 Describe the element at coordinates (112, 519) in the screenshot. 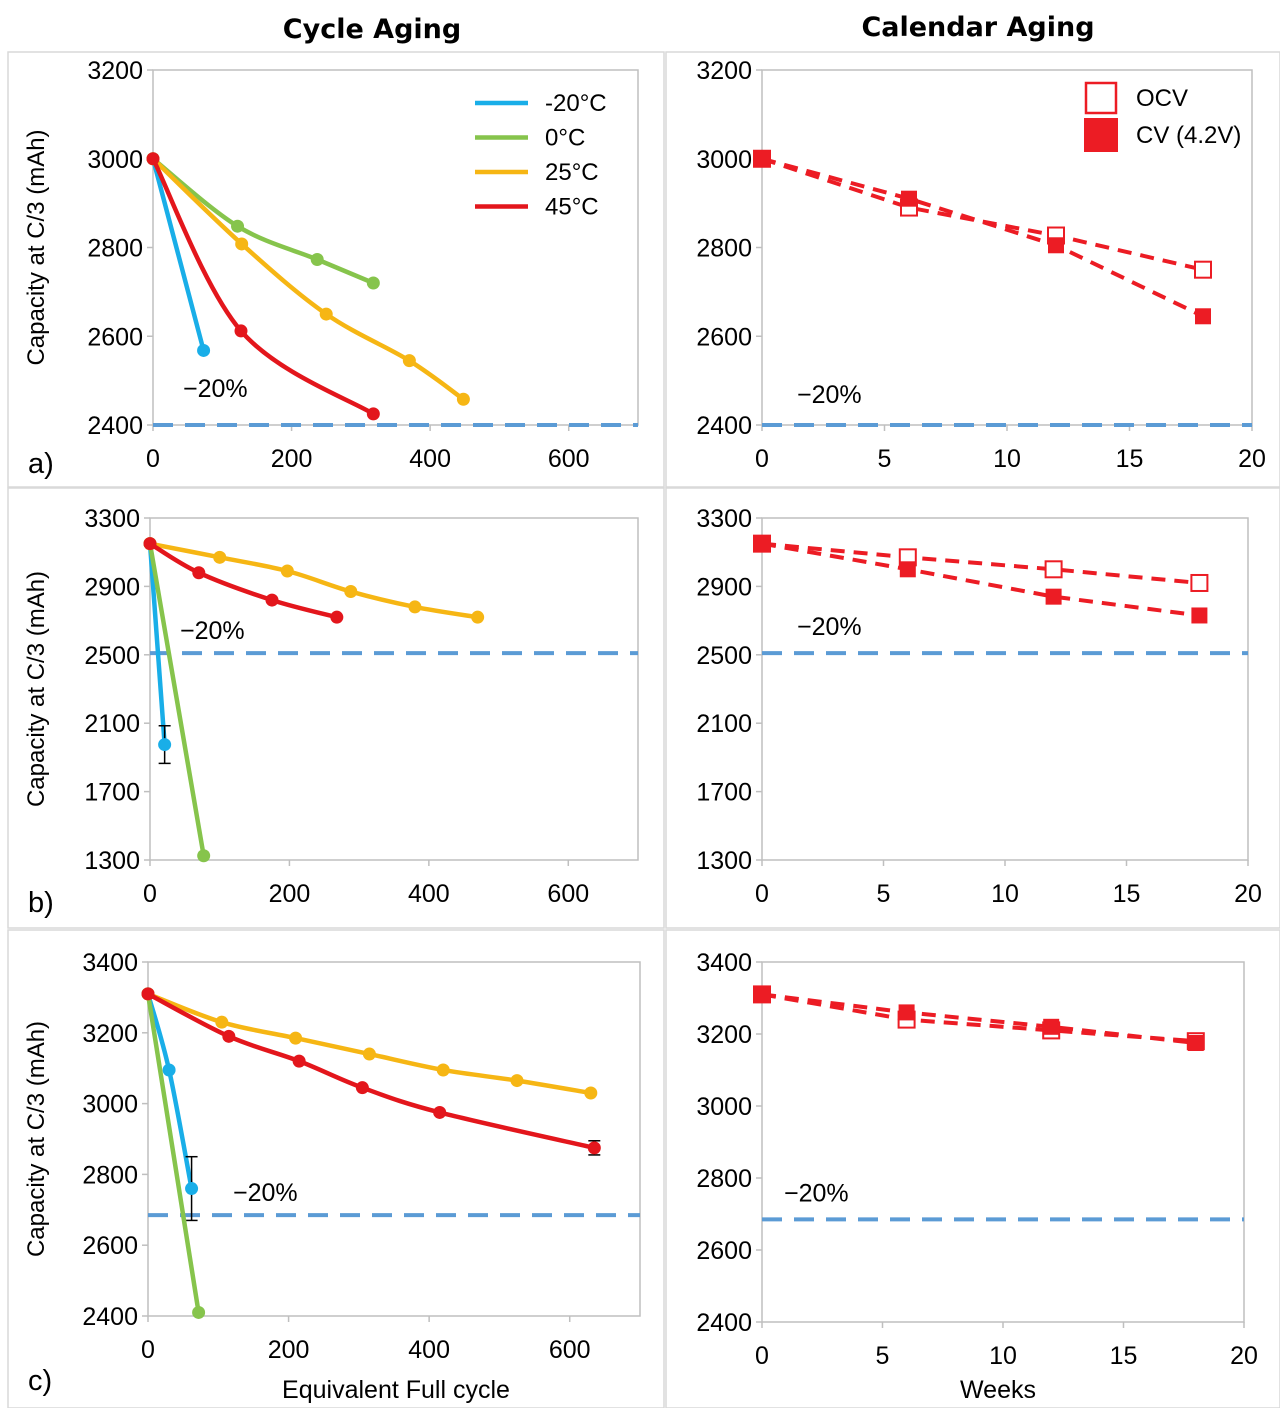

I see `y-tick-label: 3300` at that location.